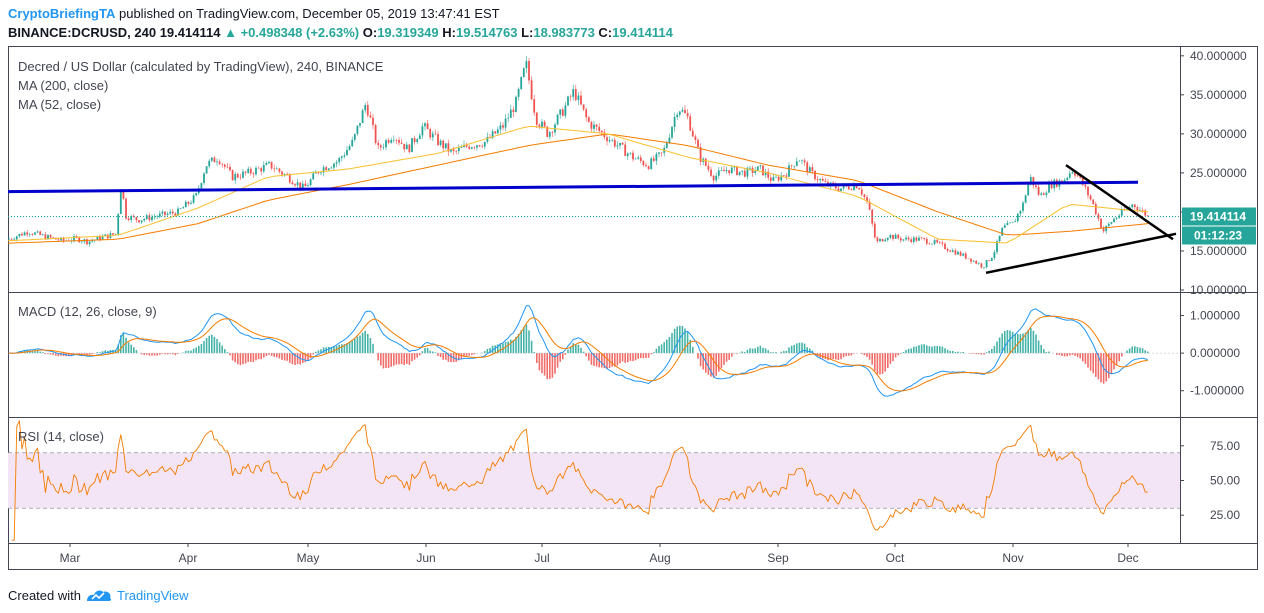 Image resolution: width=1264 pixels, height=613 pixels. What do you see at coordinates (895, 558) in the screenshot?
I see `x-tick-label: Oct` at bounding box center [895, 558].